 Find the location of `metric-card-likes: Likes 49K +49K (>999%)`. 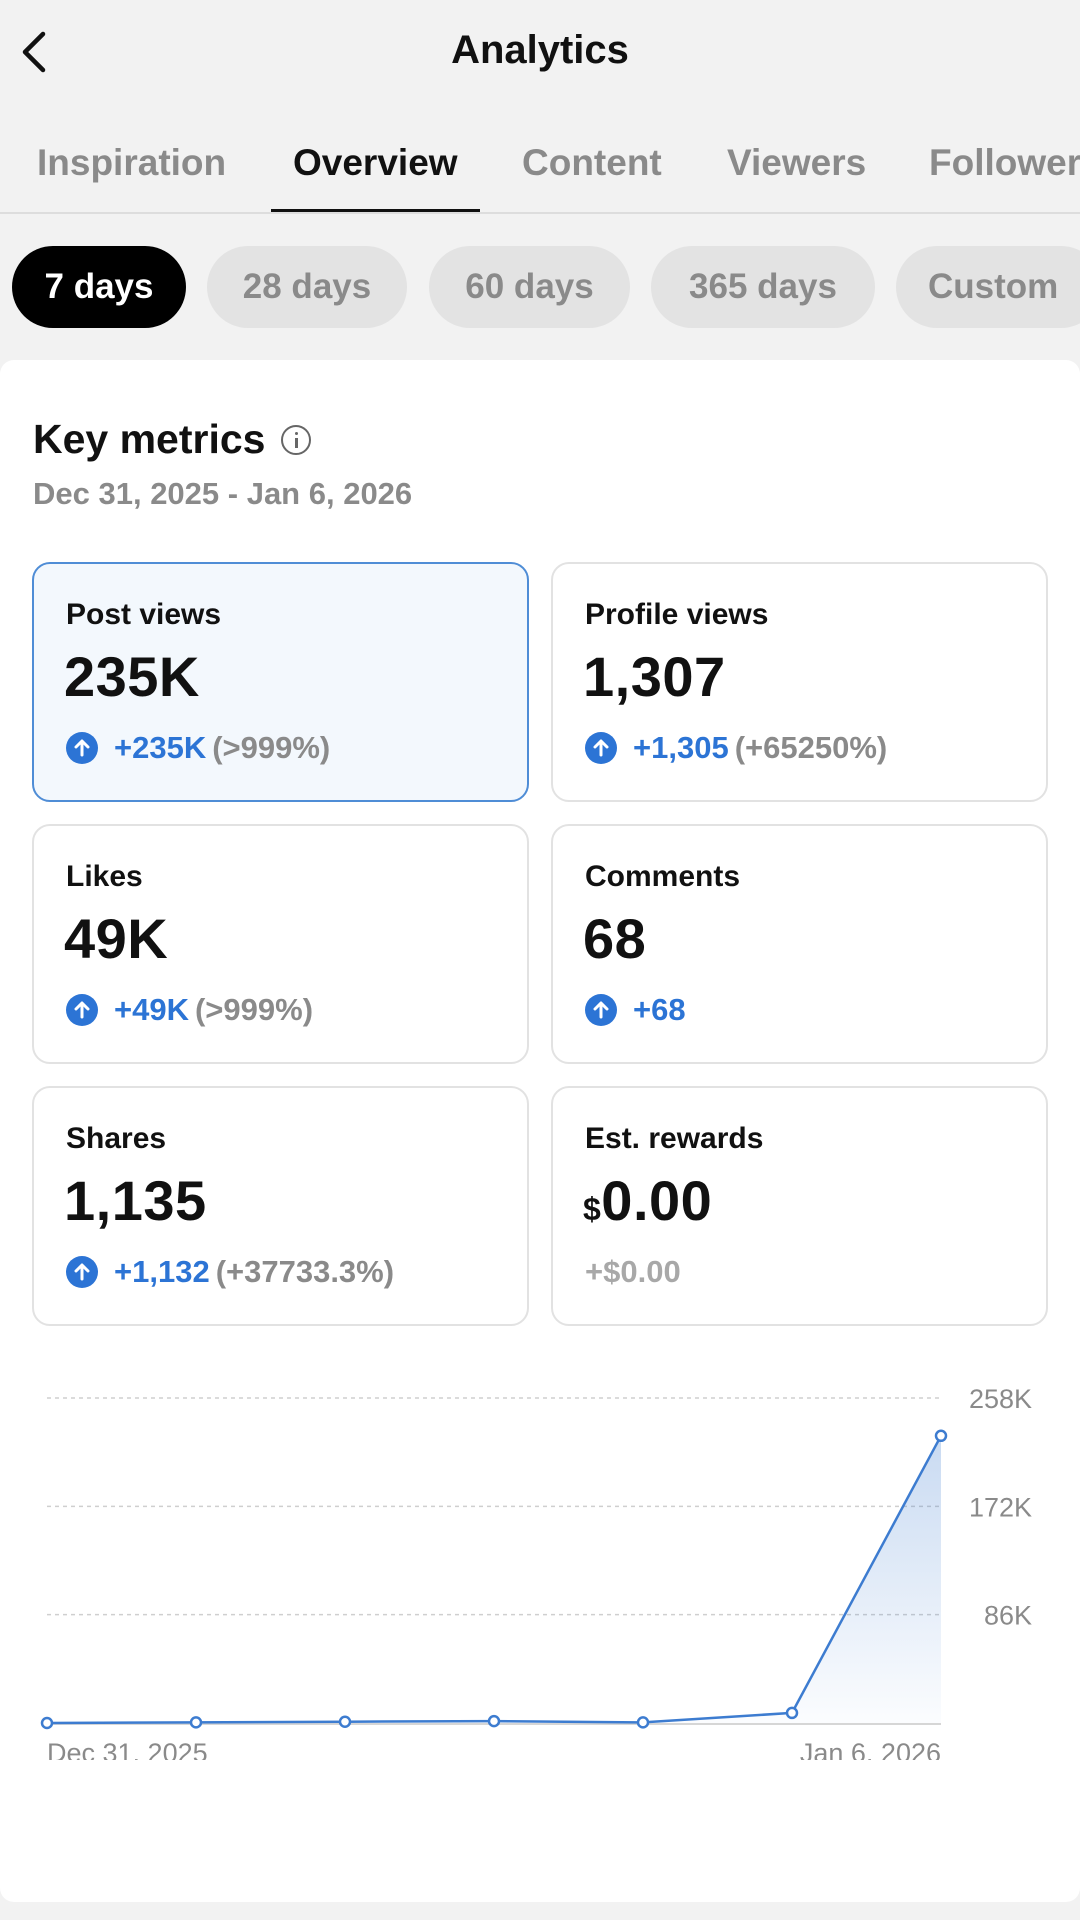

metric-card-likes: Likes 49K +49K (>999%) is located at coordinates (280, 944).